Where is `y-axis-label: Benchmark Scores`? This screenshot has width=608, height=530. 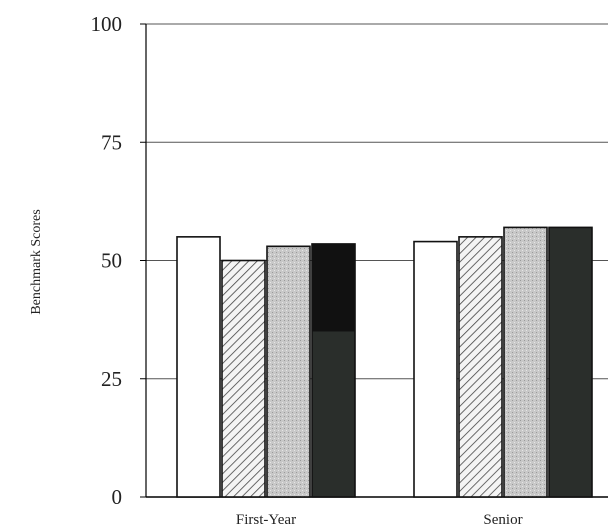
y-axis-label: Benchmark Scores is located at coordinates (36, 261).